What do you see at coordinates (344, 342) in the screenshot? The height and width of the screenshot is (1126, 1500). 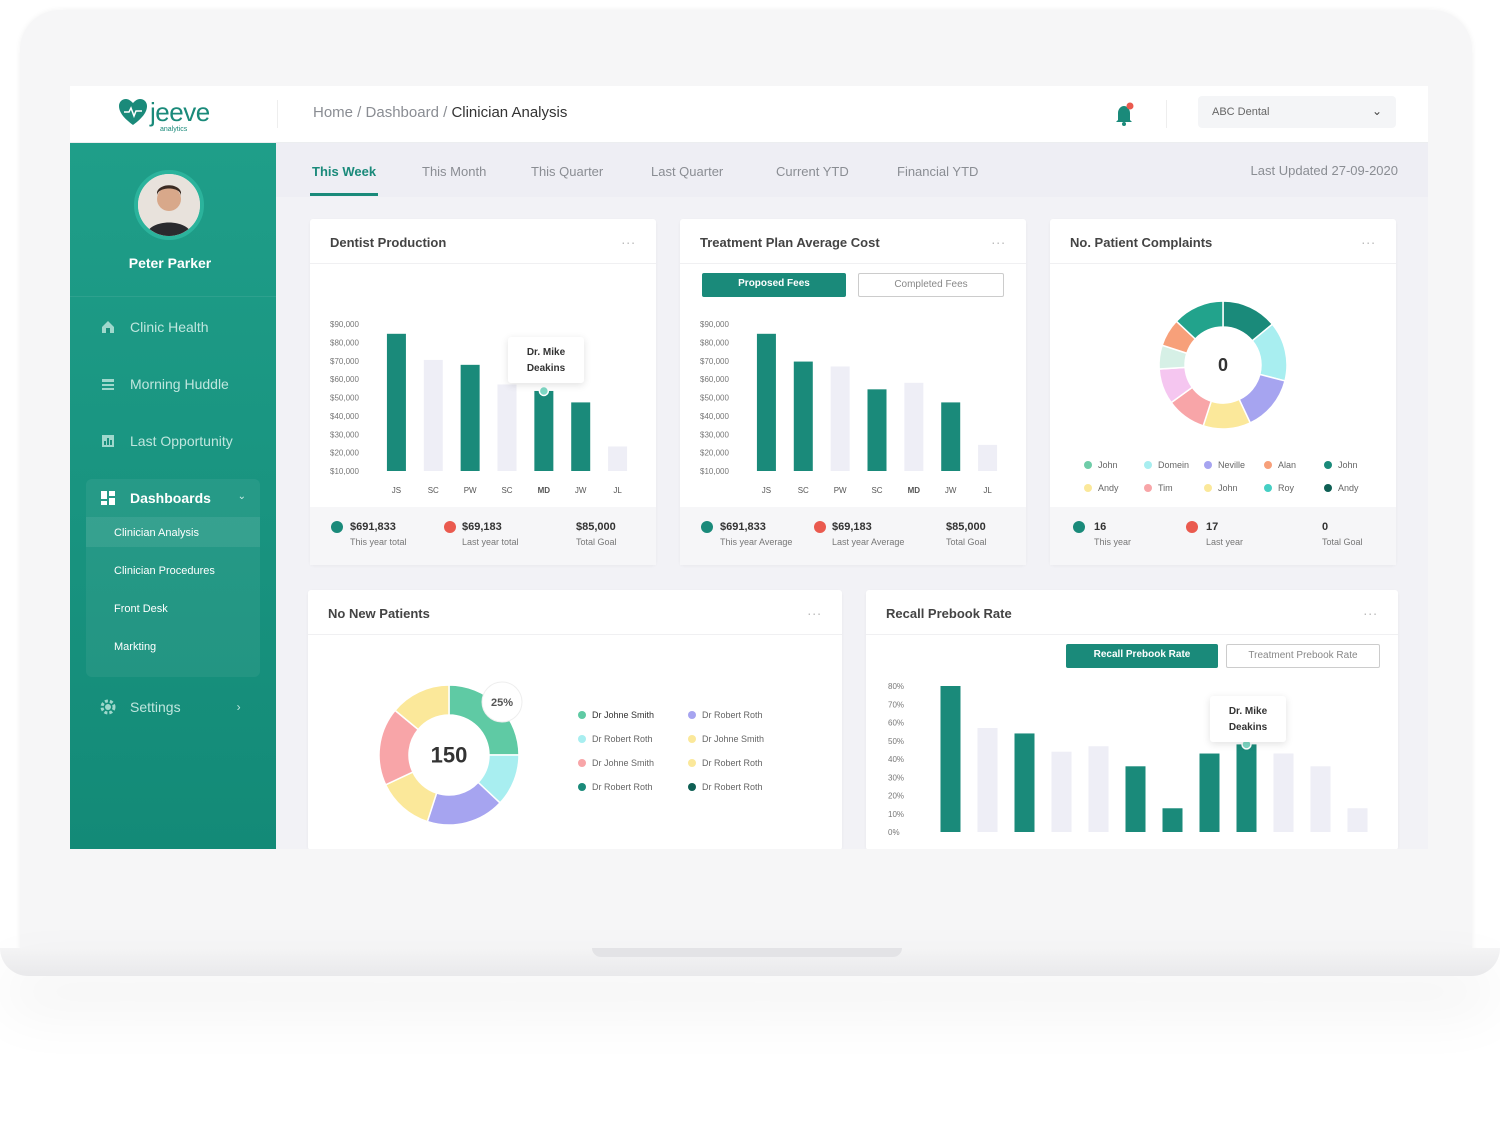 I see `y-tick-label: $80,000` at bounding box center [344, 342].